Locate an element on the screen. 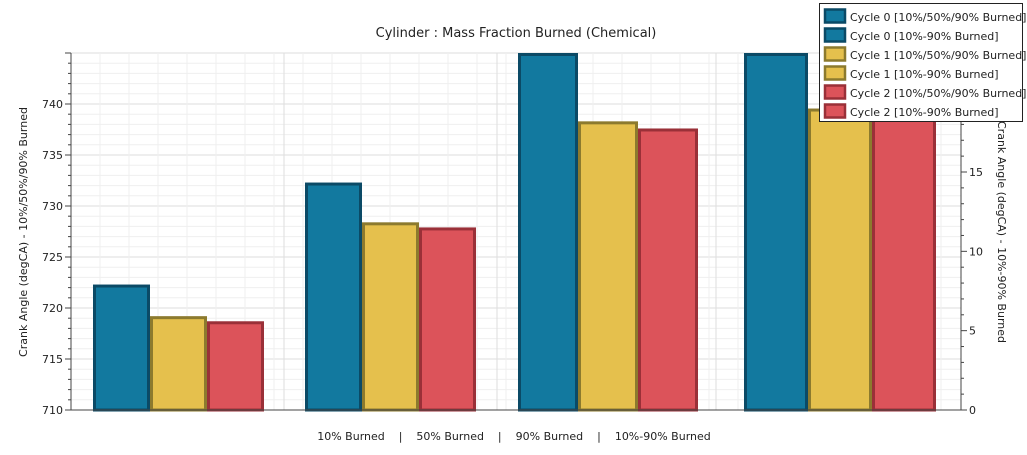 This screenshot has width=1027, height=455. y-tick-label-left: 740 is located at coordinates (52, 104).